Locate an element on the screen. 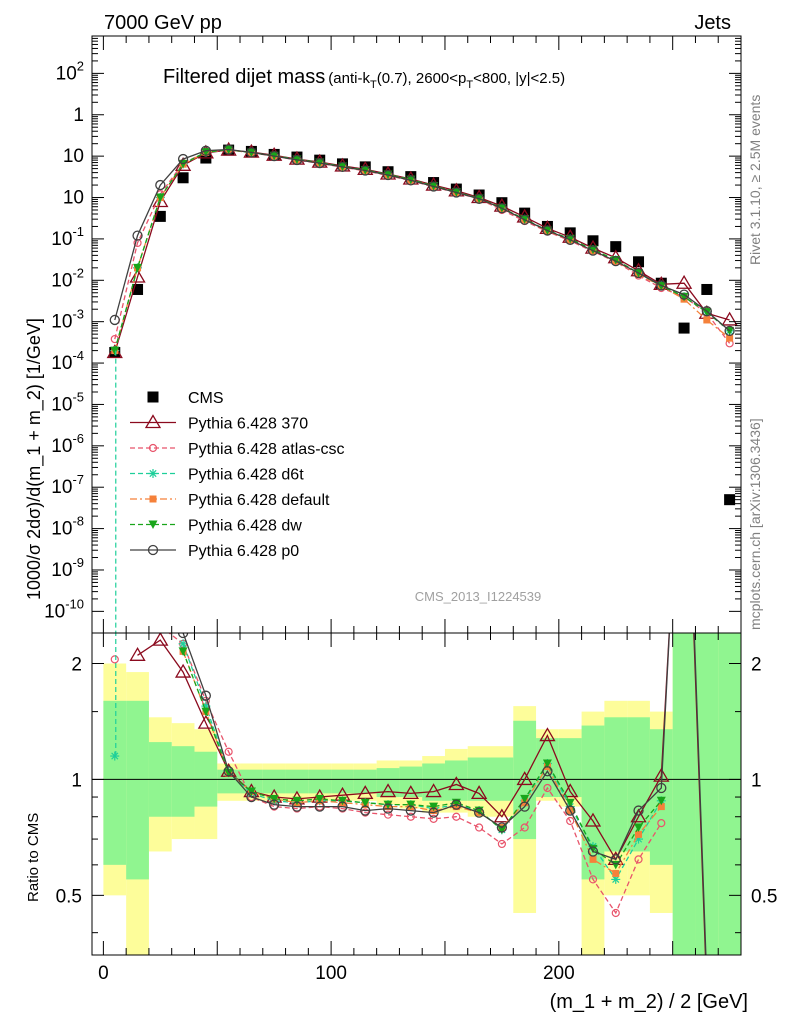 The image size is (786, 1024). main-ytick-label: 10⁻⁸ is located at coordinates (67, 527).